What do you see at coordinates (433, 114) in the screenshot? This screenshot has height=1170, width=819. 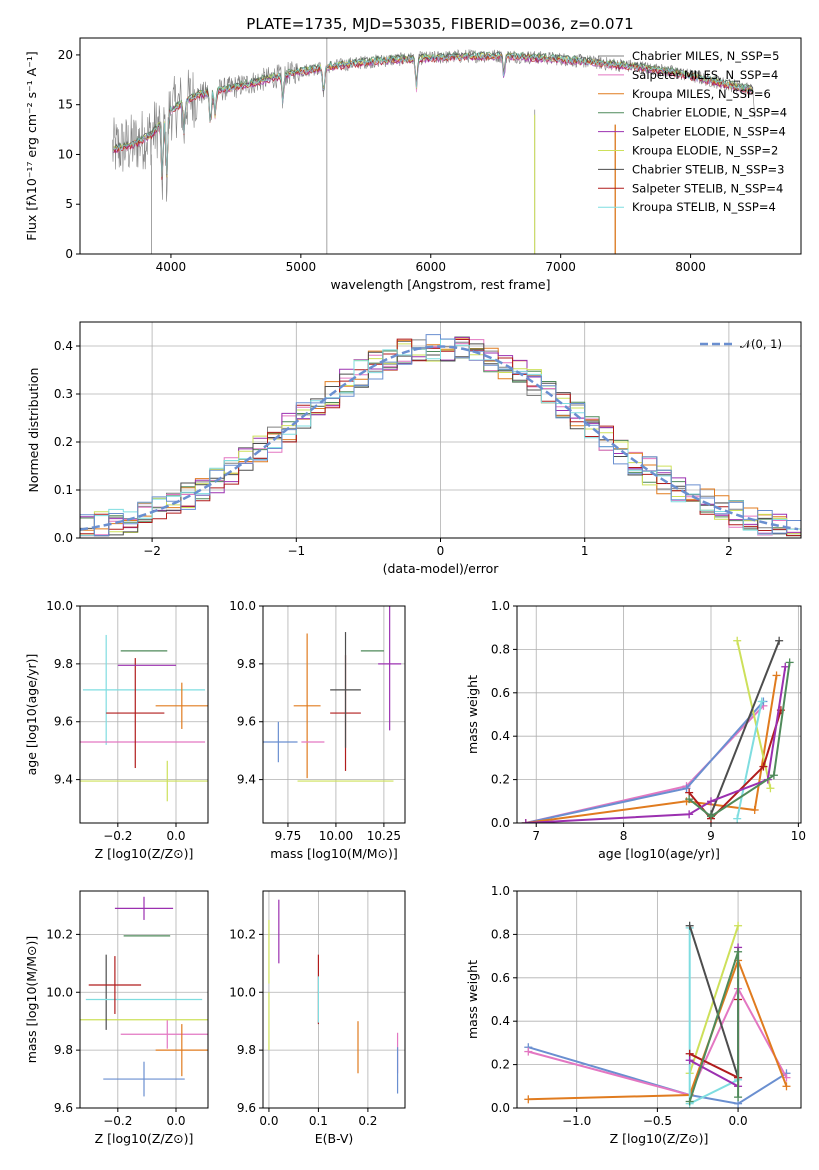 I see `model-spectrum-line` at bounding box center [433, 114].